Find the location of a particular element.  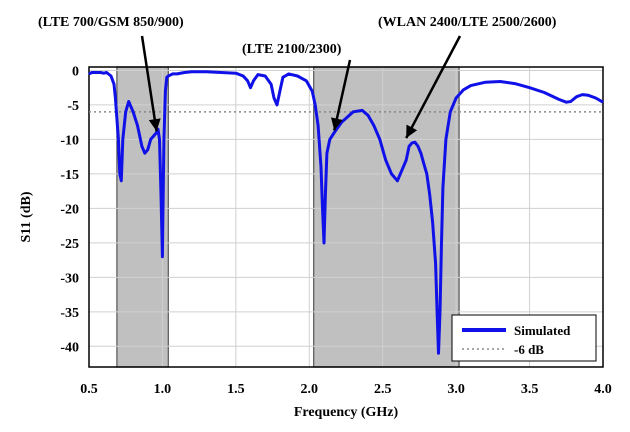

x-axis-title: Frequency (GHz) is located at coordinates (346, 412).